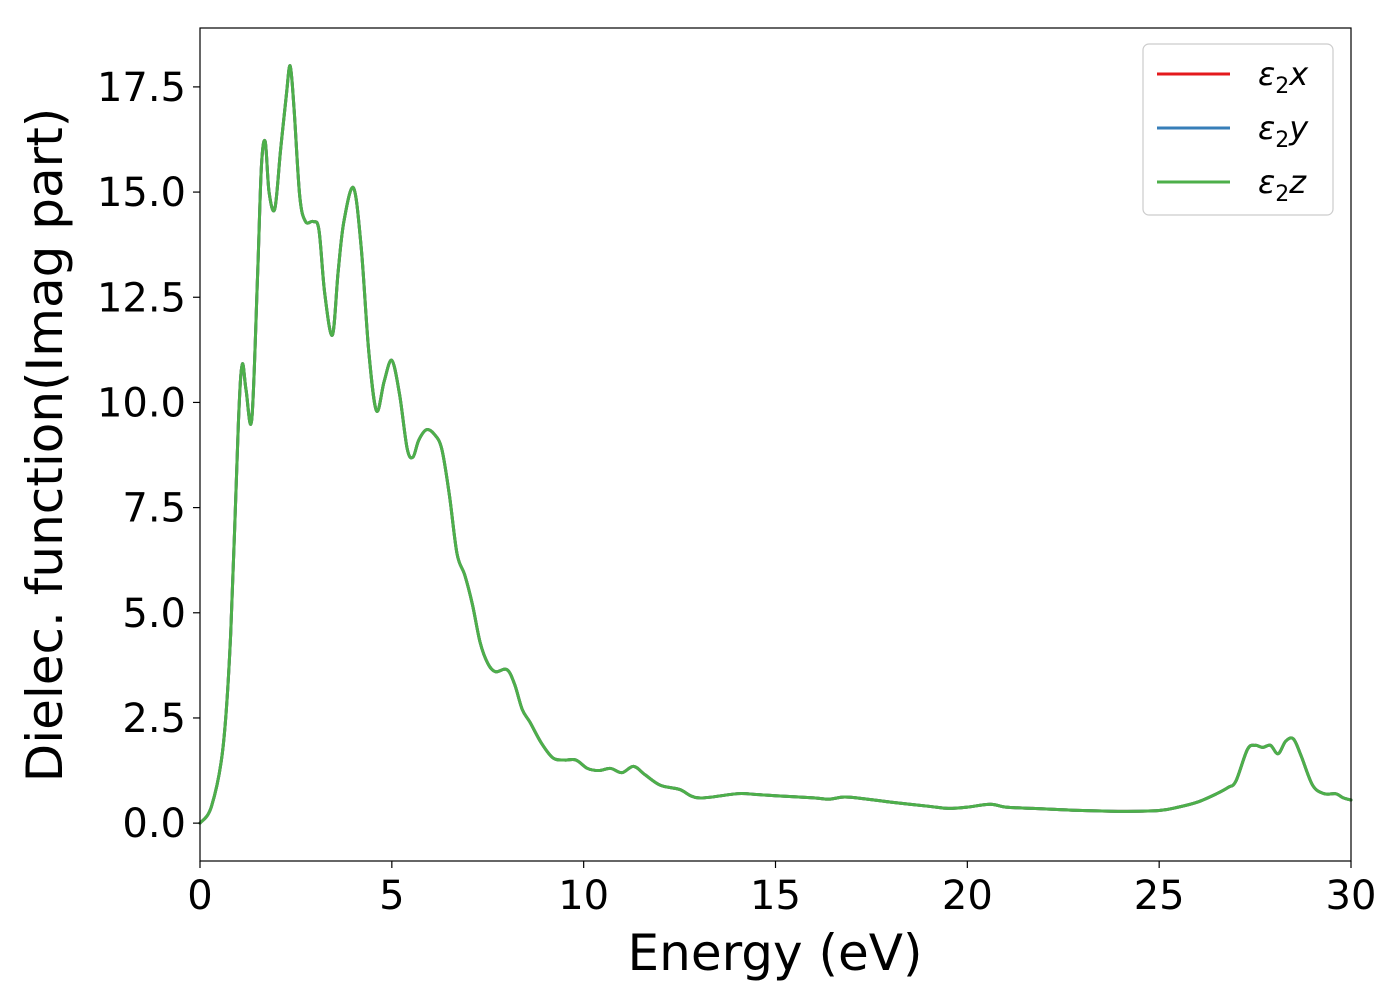 This screenshot has height=1000, width=1400. I want to click on legend-box, so click(1238, 129).